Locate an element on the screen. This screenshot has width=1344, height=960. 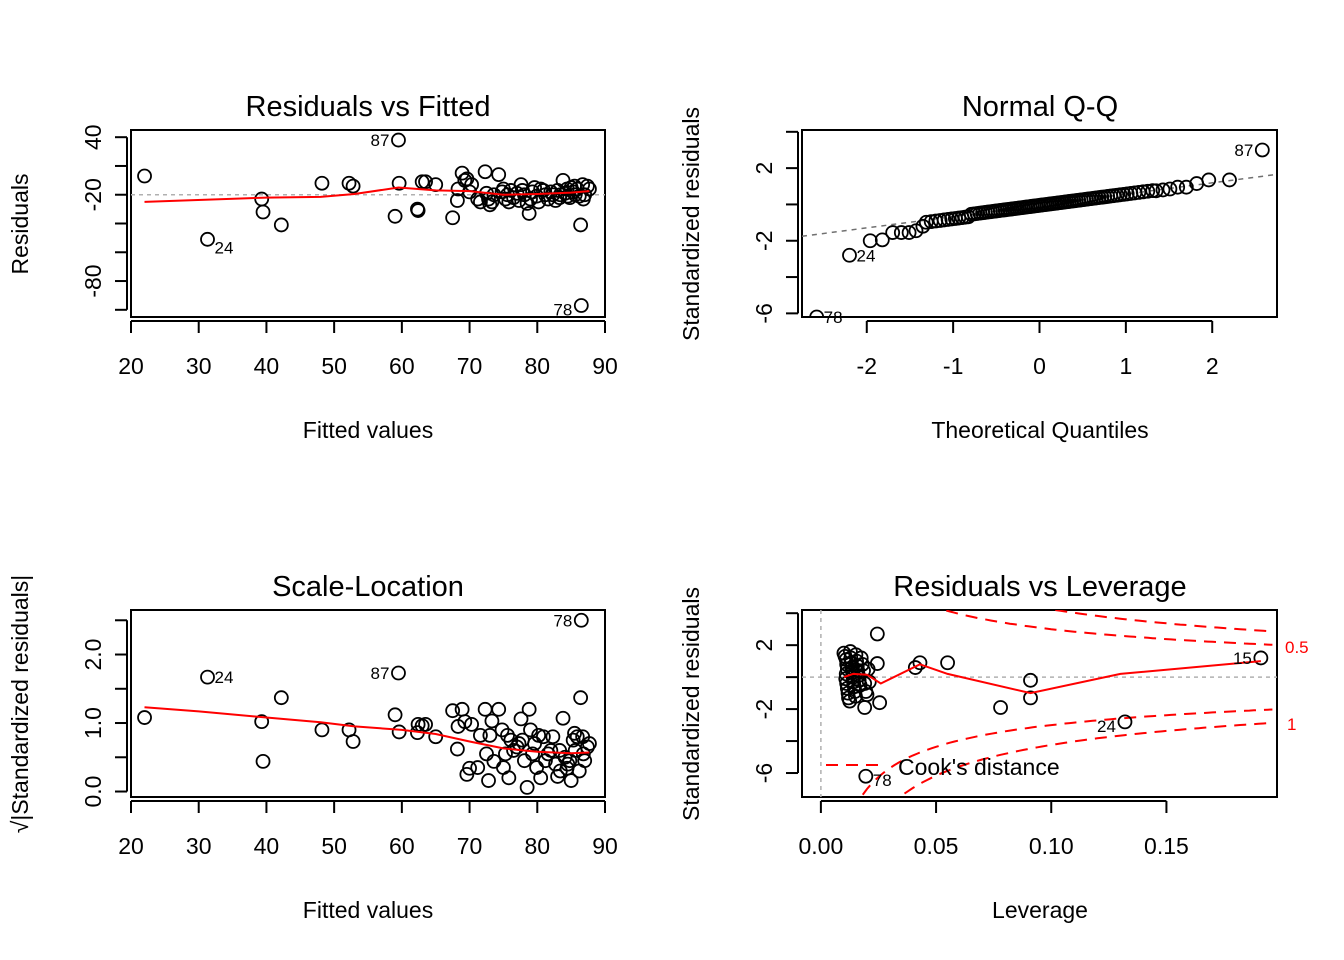
panel-title: Scale-Location is located at coordinates (368, 587).